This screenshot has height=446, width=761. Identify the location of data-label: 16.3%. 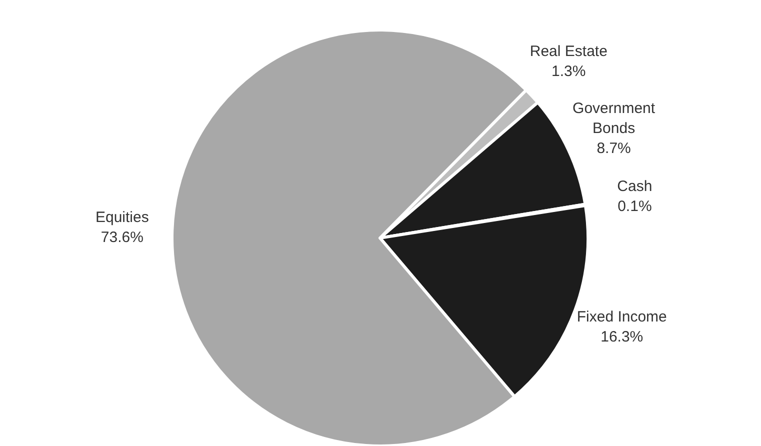
(622, 337).